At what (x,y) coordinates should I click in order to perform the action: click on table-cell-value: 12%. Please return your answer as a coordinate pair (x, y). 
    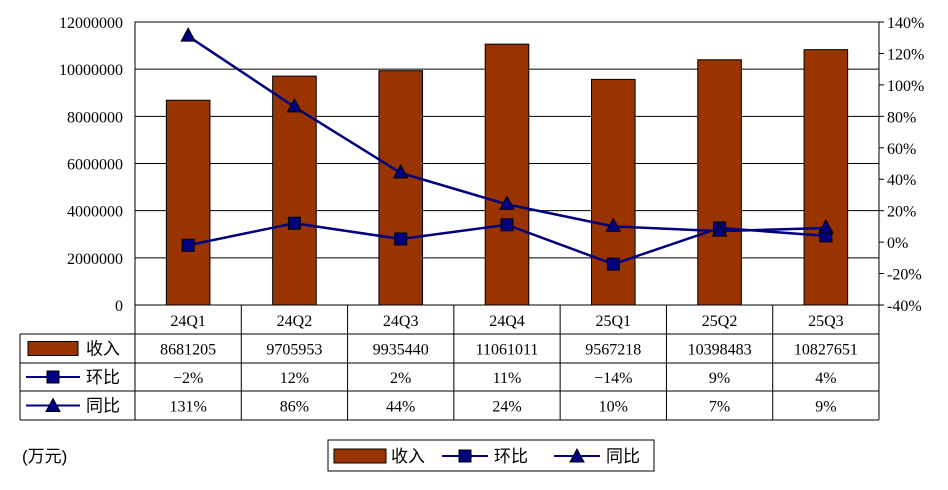
    Looking at the image, I should click on (294, 378).